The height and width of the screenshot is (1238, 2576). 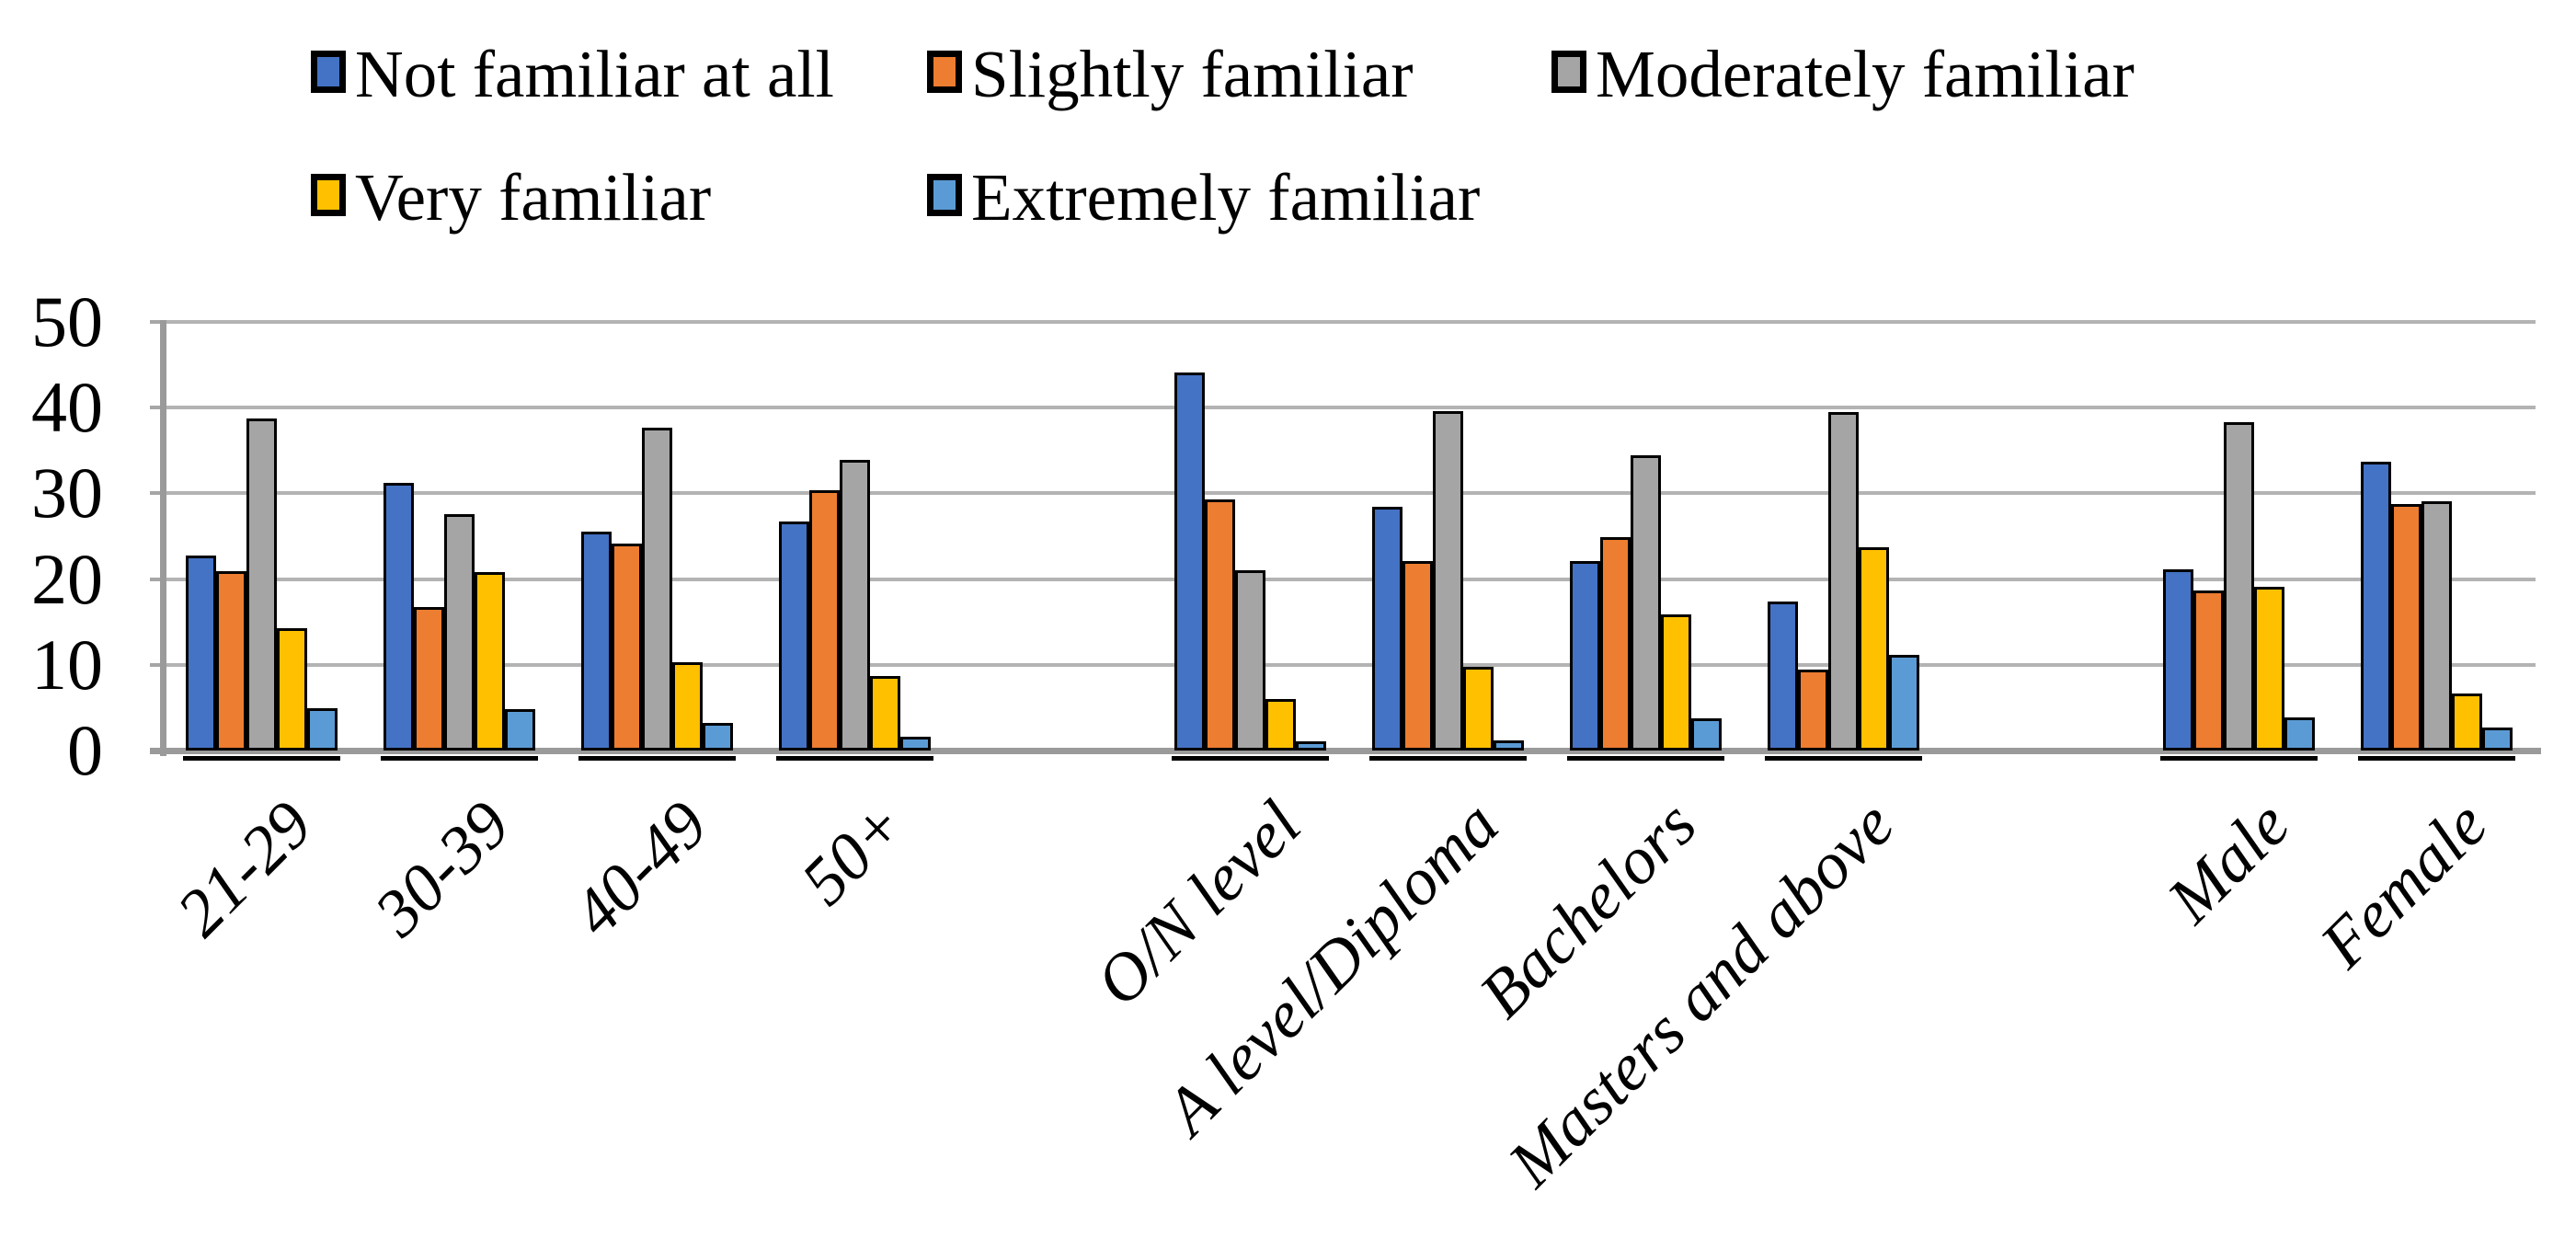 I want to click on bar-moderately-familiar-bachelors, so click(x=1646, y=603).